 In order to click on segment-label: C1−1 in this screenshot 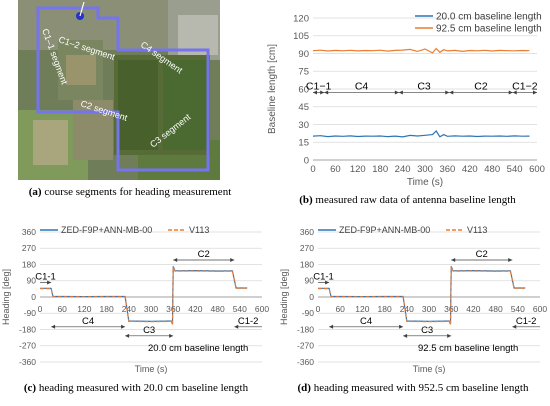, I will do `click(319, 87)`.